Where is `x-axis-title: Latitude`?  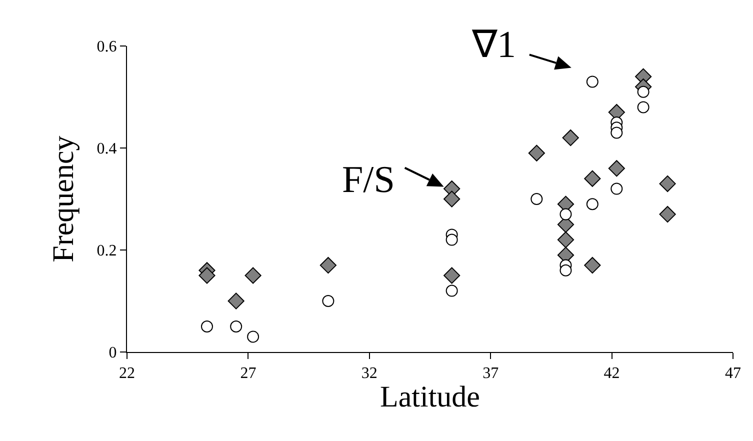
x-axis-title: Latitude is located at coordinates (430, 397).